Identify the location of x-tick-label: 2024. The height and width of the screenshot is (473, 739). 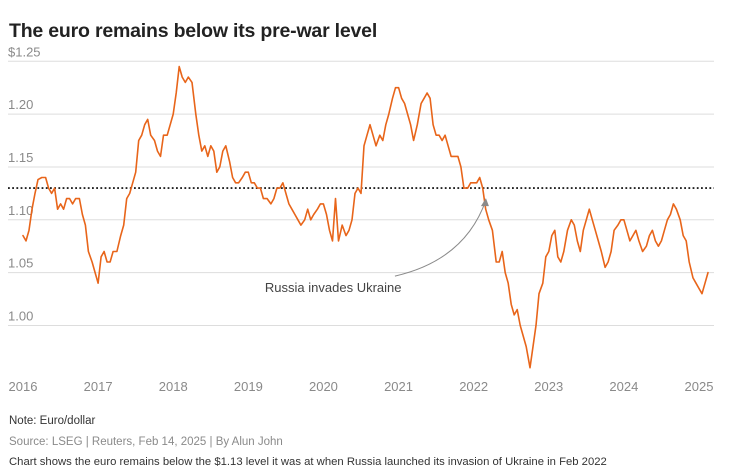
(623, 386).